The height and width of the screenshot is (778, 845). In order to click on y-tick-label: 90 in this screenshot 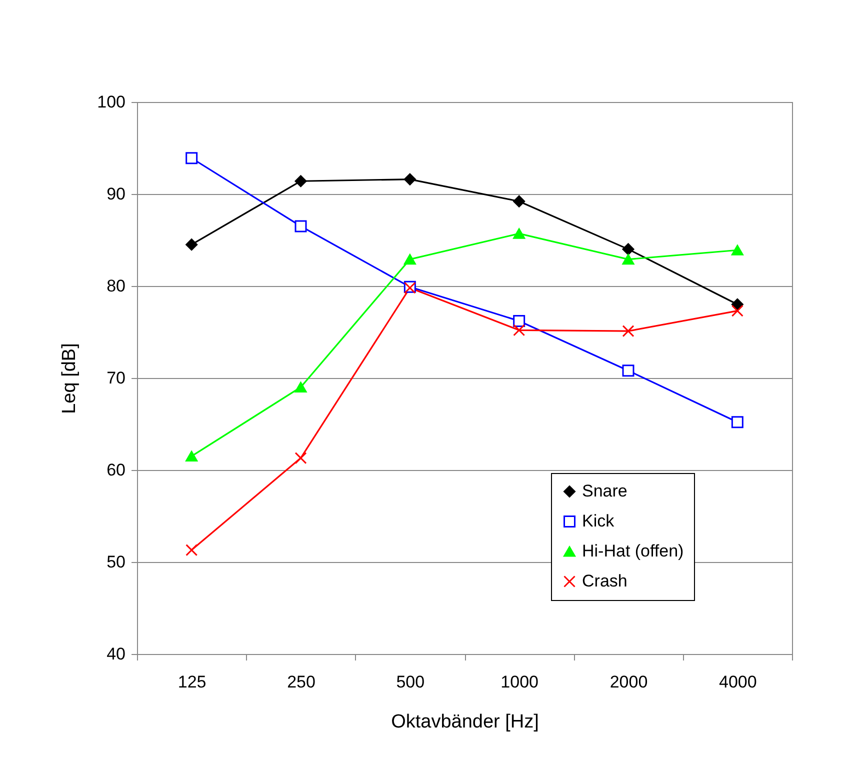, I will do `click(116, 194)`.